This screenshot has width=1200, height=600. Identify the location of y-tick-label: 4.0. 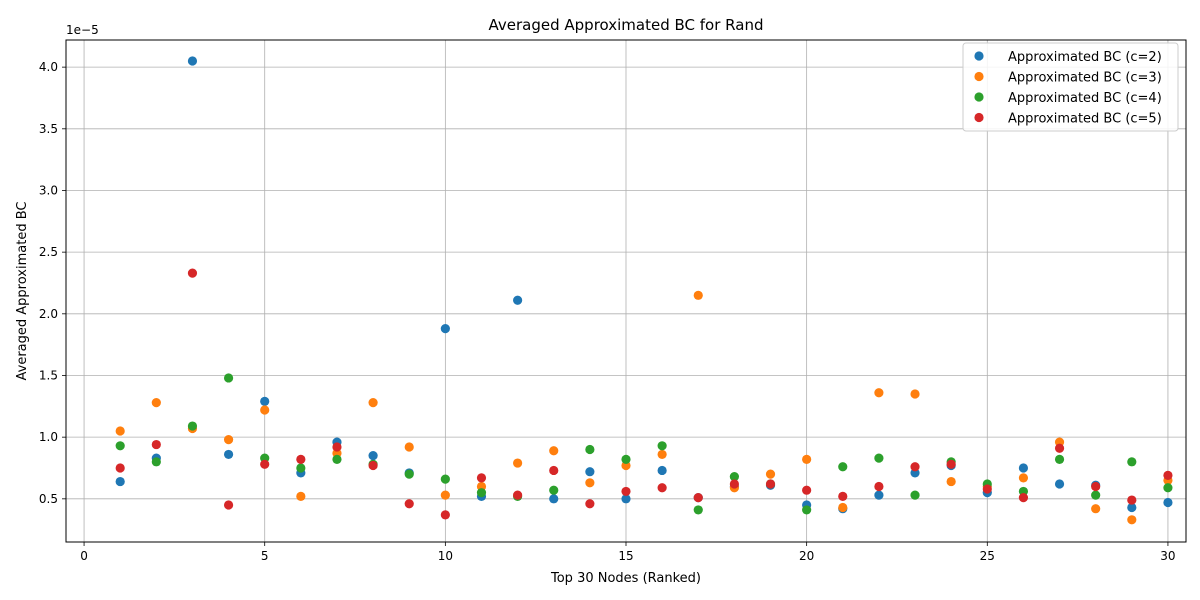
(48, 67).